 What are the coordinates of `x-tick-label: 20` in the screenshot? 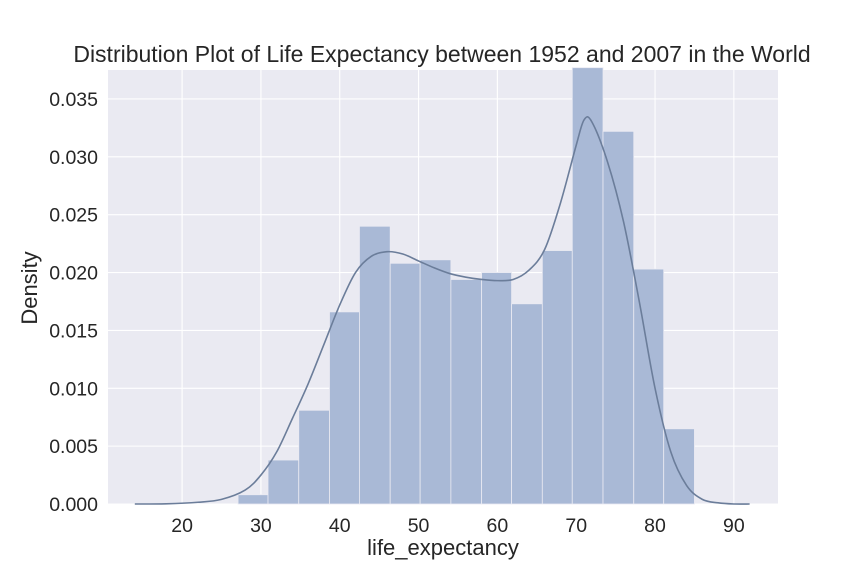 It's located at (182, 526).